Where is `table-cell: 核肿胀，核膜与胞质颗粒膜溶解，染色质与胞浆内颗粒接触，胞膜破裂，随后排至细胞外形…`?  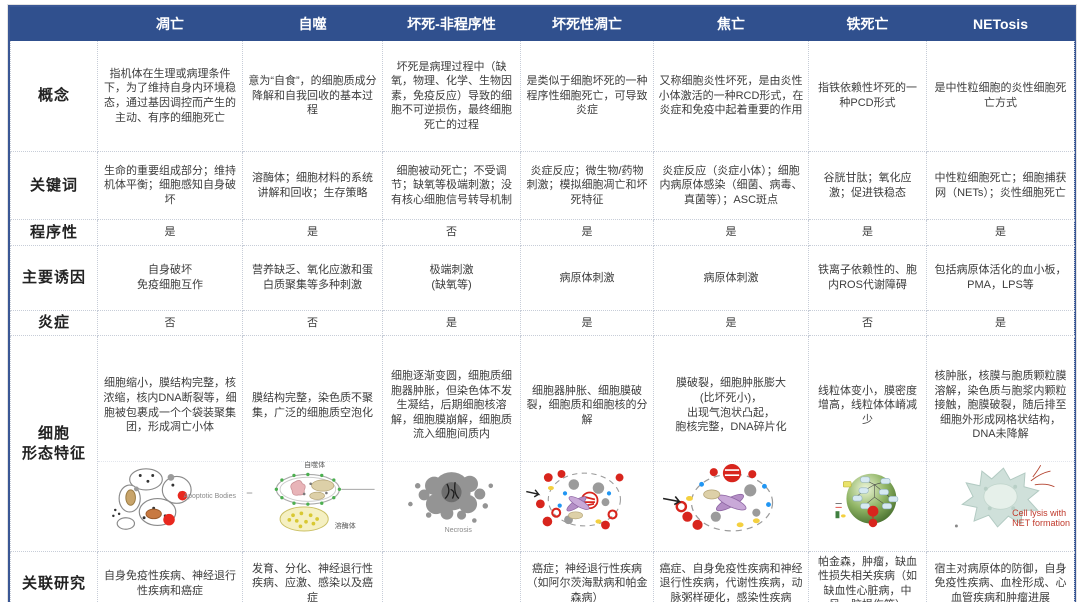 table-cell: 核肿胀，核膜与胞质颗粒膜溶解，染色质与胞浆内颗粒接触，胞膜破裂，随后排至细胞外形… is located at coordinates (1000, 443).